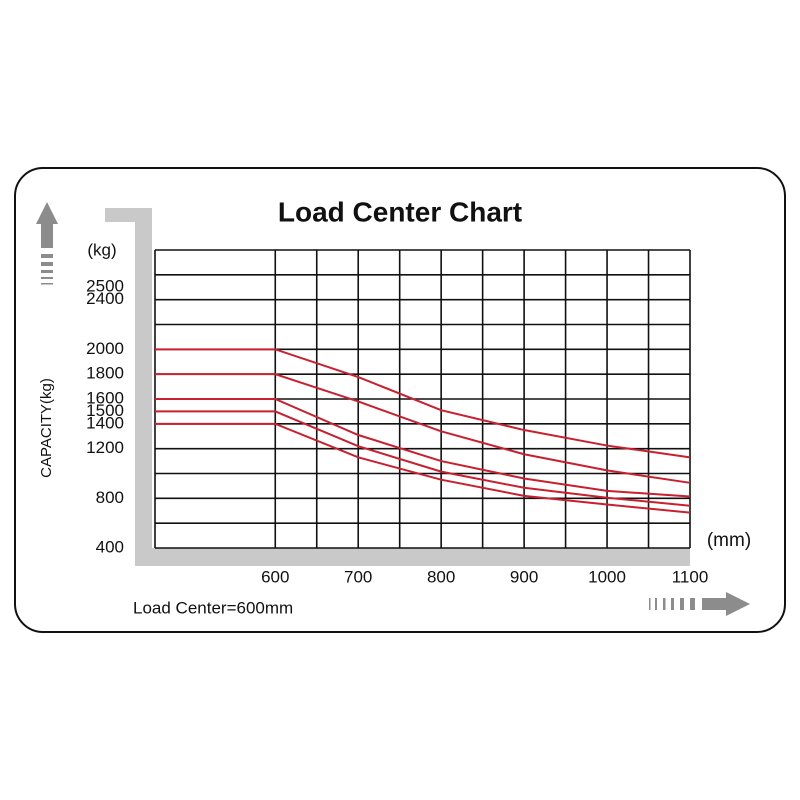 This screenshot has height=800, width=800. What do you see at coordinates (275, 576) in the screenshot?
I see `x-tick-label: 600` at bounding box center [275, 576].